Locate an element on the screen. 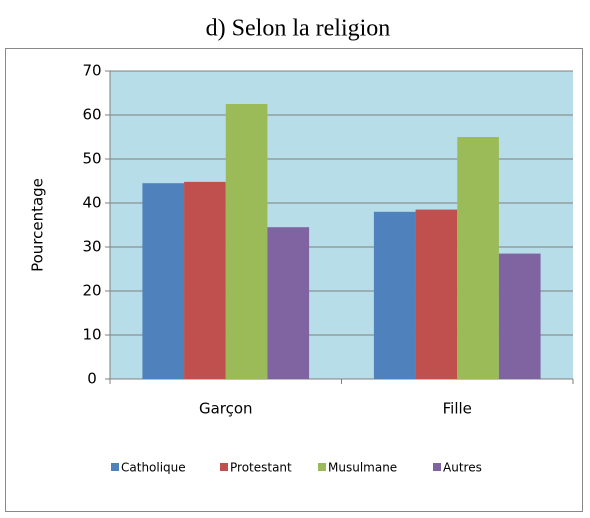  y-axis-label: Pourcentage is located at coordinates (38, 225).